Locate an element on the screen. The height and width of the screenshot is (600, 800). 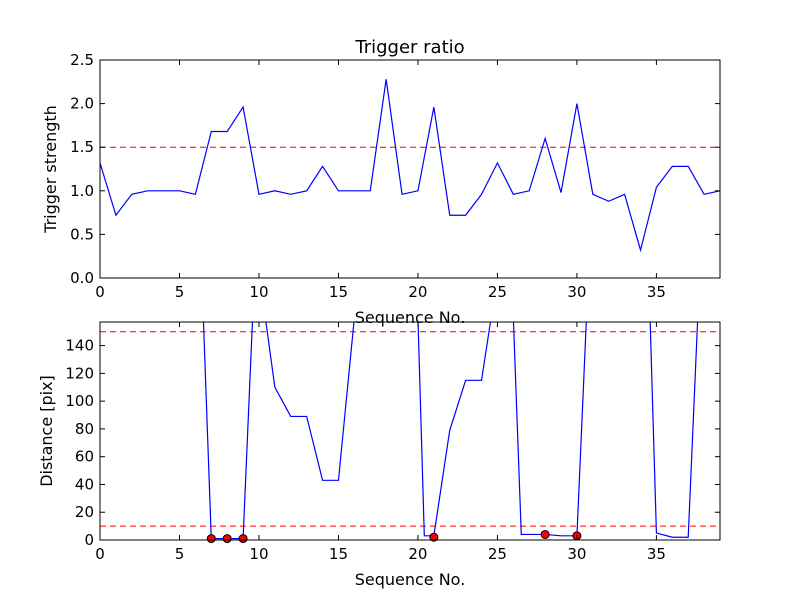
y-tick-label: 20 is located at coordinates (84, 512).